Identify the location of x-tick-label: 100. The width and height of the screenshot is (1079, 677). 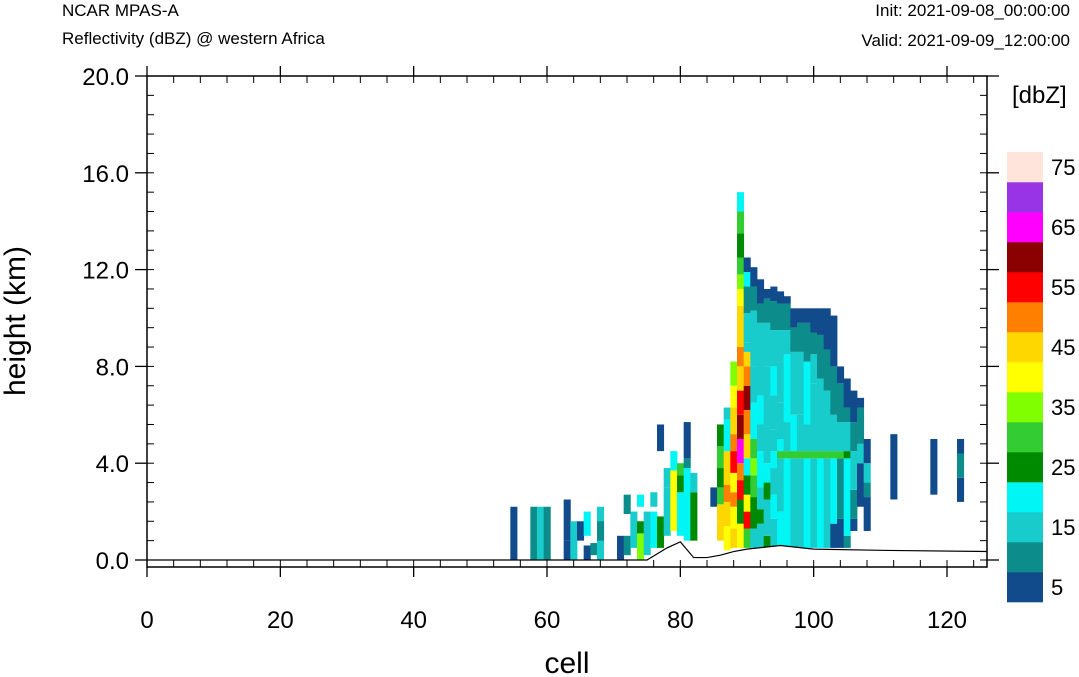
(814, 620).